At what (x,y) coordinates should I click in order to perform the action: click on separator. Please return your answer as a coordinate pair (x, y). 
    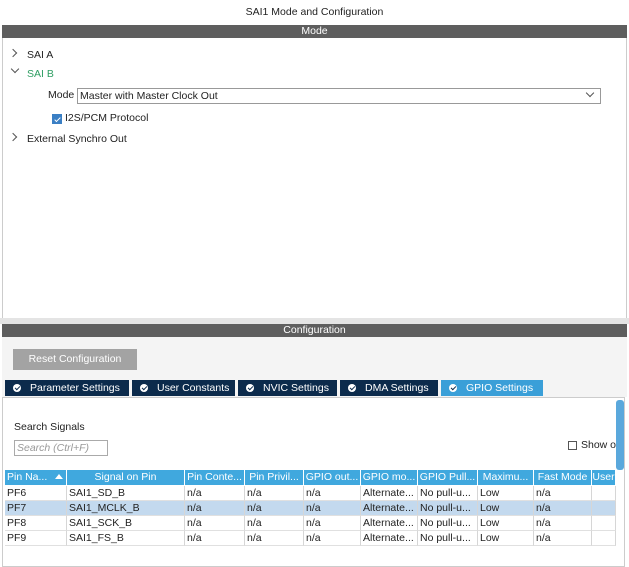
    Looking at the image, I should click on (314, 321).